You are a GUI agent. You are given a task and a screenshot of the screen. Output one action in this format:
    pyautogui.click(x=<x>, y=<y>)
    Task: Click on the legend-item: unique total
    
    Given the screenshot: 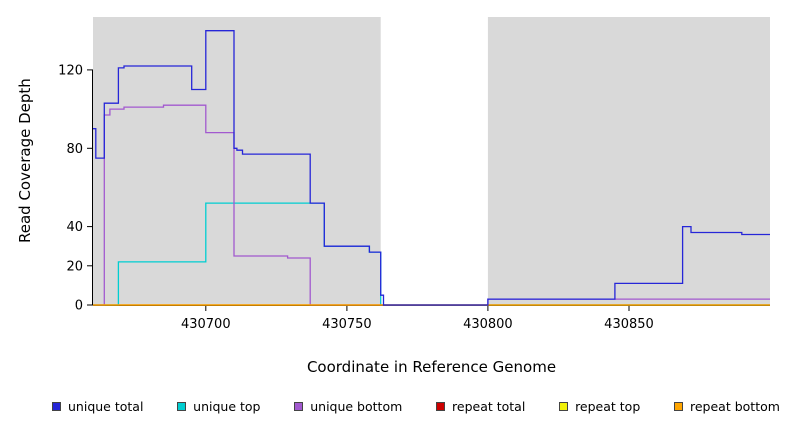 What is the action you would take?
    pyautogui.click(x=97, y=406)
    